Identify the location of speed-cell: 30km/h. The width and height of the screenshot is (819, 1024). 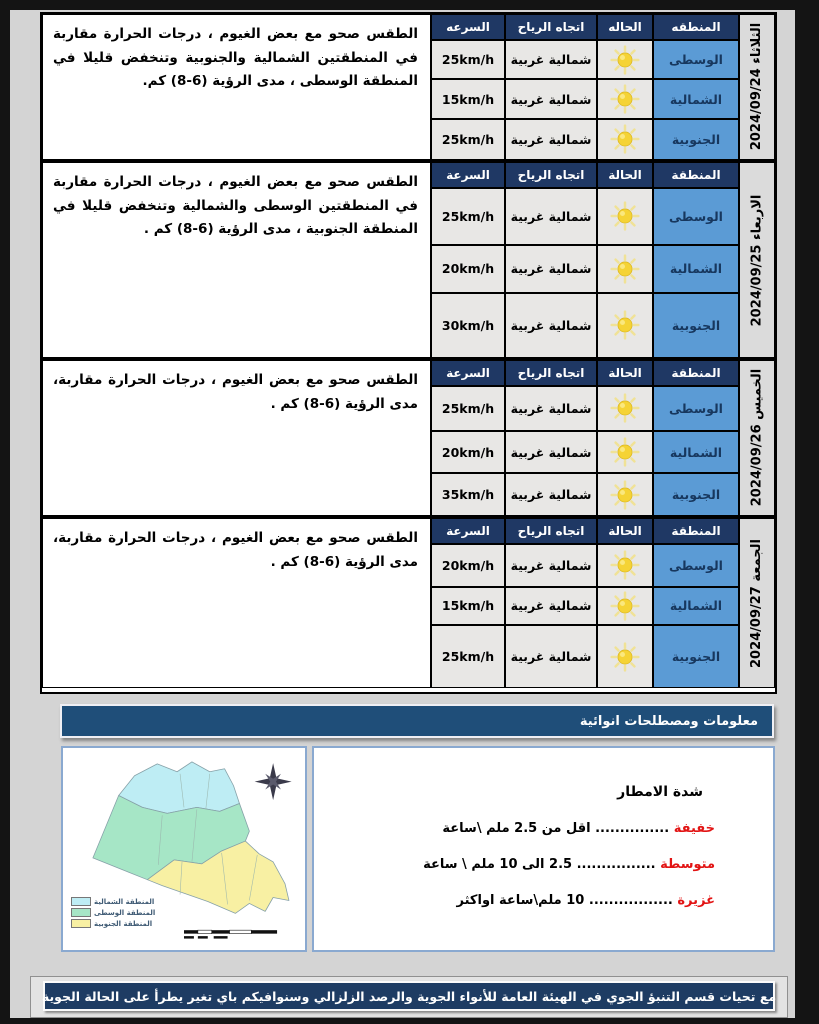
(468, 325).